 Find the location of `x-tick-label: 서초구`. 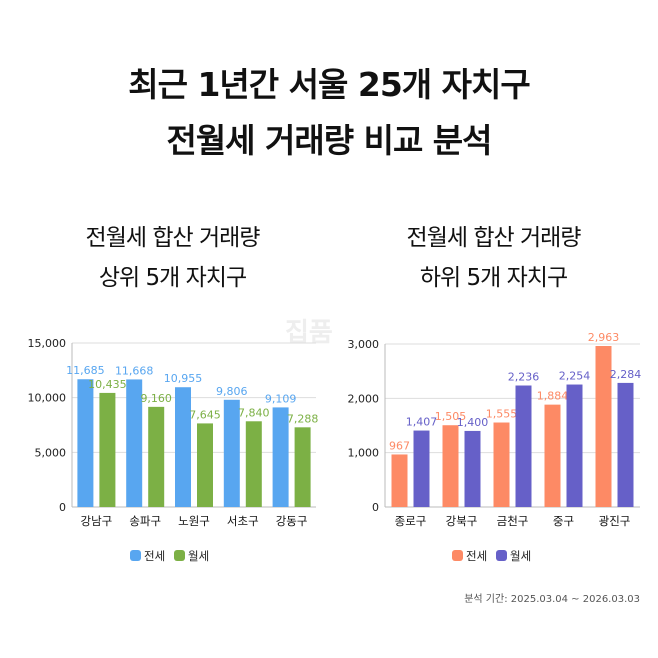

x-tick-label: 서초구 is located at coordinates (243, 521).